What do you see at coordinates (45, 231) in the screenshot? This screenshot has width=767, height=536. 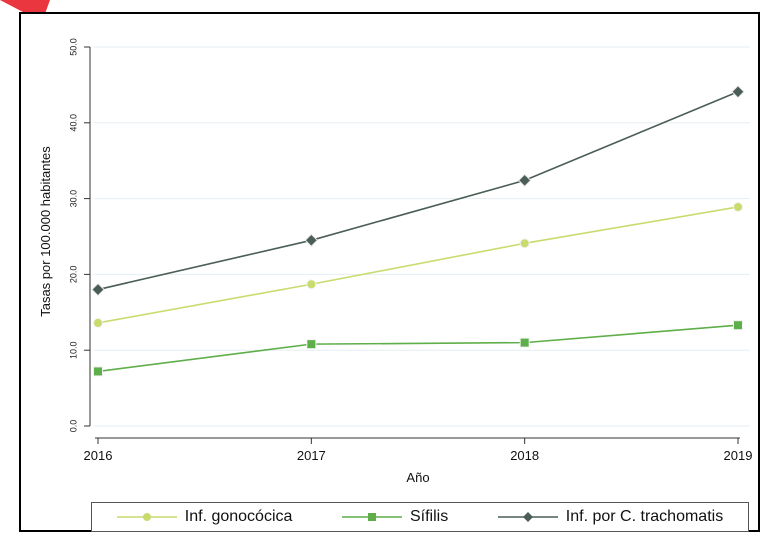 I see `y-axis-title: Tasas por 100.000 habitantes` at bounding box center [45, 231].